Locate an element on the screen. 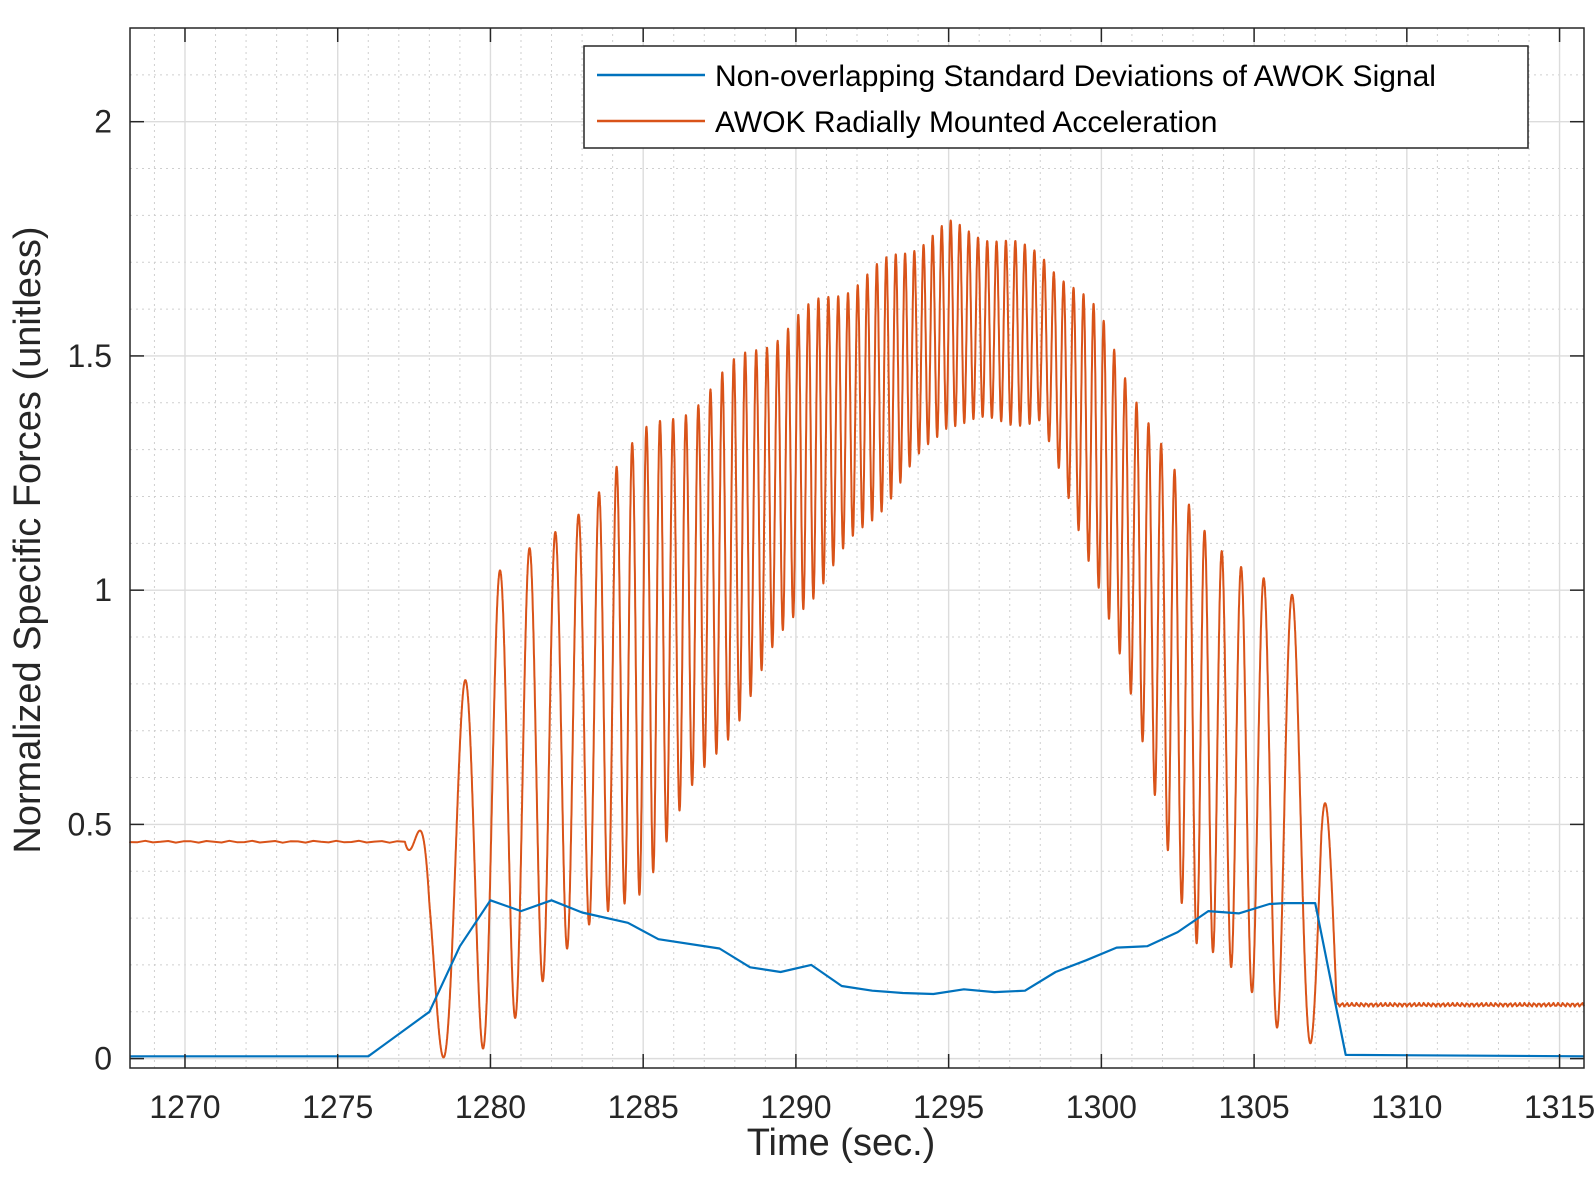 The width and height of the screenshot is (1594, 1194). y-tick-label: 1.5 is located at coordinates (90, 356).